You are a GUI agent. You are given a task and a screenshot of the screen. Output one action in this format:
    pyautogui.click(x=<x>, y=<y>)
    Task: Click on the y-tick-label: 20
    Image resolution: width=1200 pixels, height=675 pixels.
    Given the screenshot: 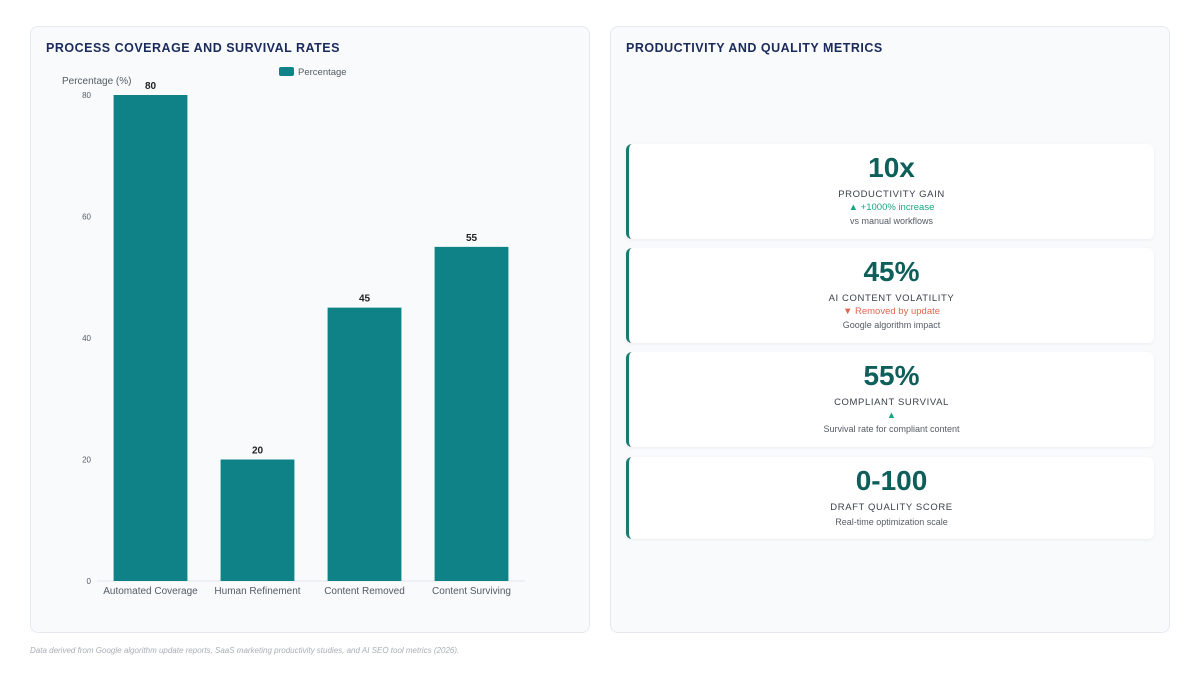 What is the action you would take?
    pyautogui.click(x=86, y=460)
    